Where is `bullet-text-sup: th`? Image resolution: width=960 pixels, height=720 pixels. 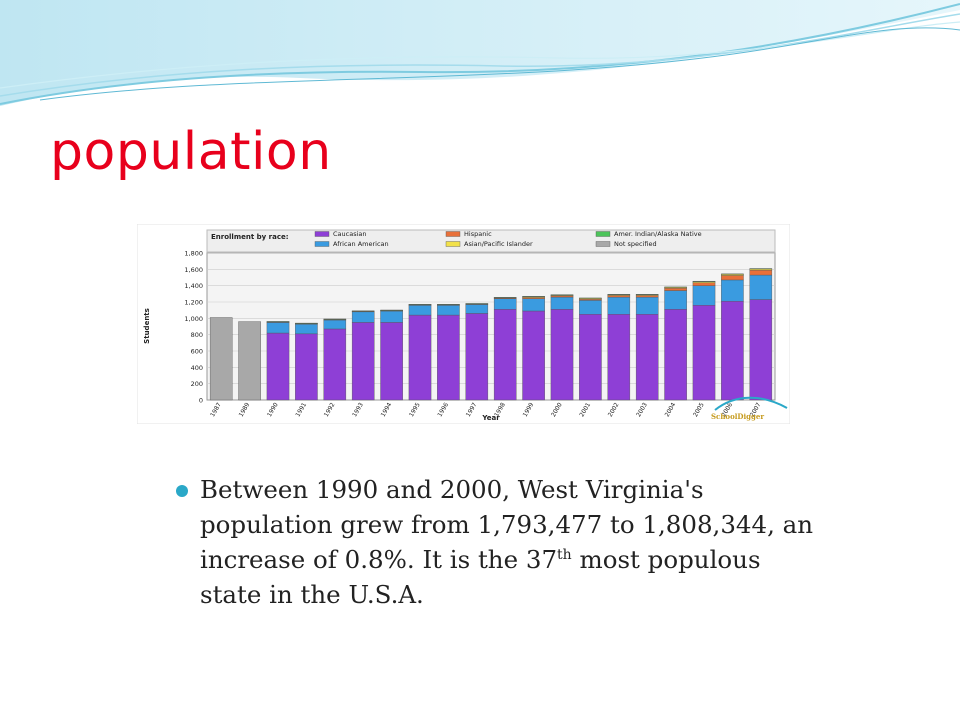
bullet-text-sup: th is located at coordinates (564, 554).